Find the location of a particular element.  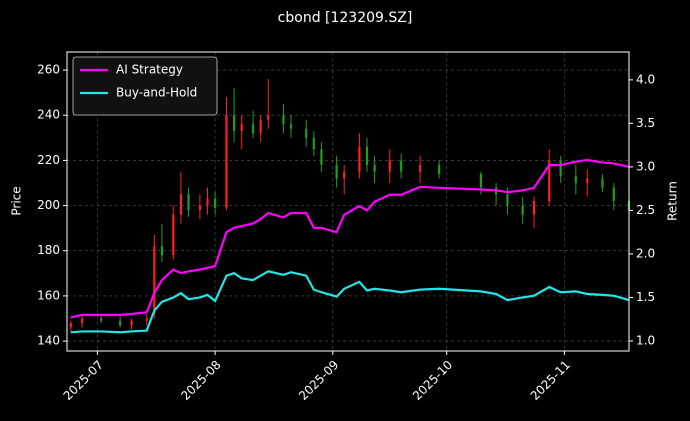

y2-tick-label: 1.0 is located at coordinates (645, 340).